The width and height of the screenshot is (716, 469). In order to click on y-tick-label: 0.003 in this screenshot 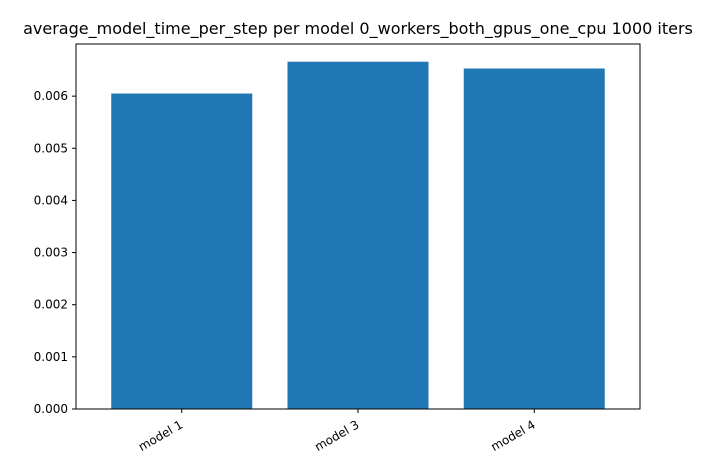, I will do `click(51, 253)`.